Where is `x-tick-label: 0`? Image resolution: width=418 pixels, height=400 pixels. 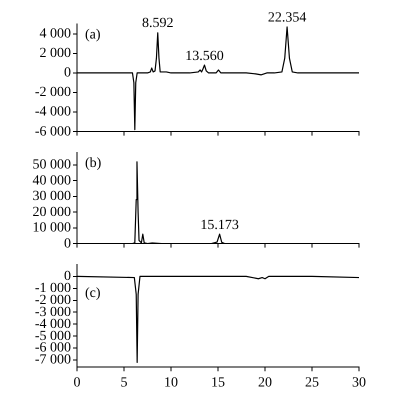 x-tick-label: 0 is located at coordinates (77, 382).